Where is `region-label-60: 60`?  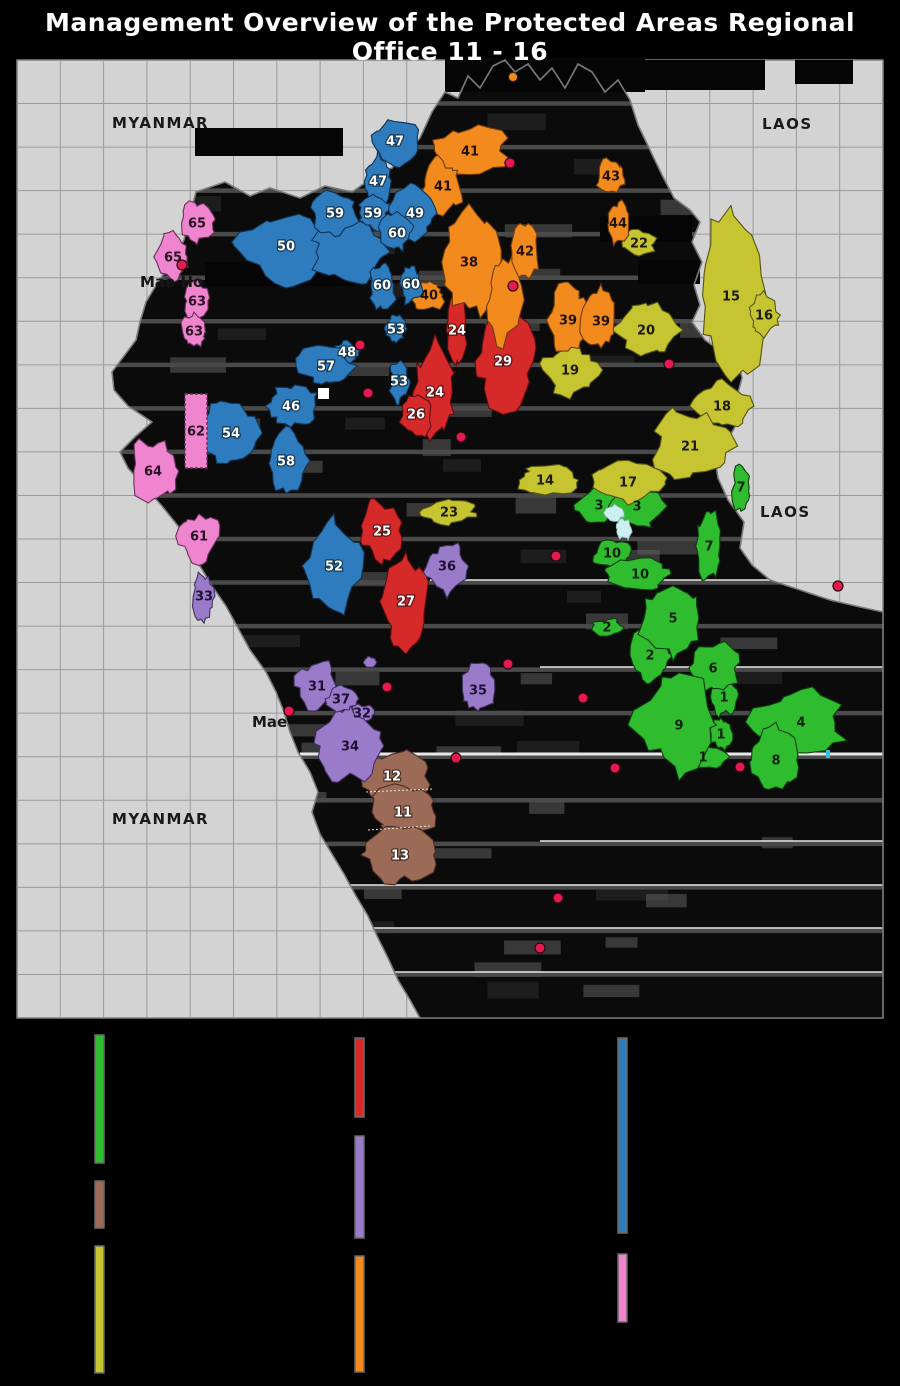 region-label-60: 60 is located at coordinates (397, 234).